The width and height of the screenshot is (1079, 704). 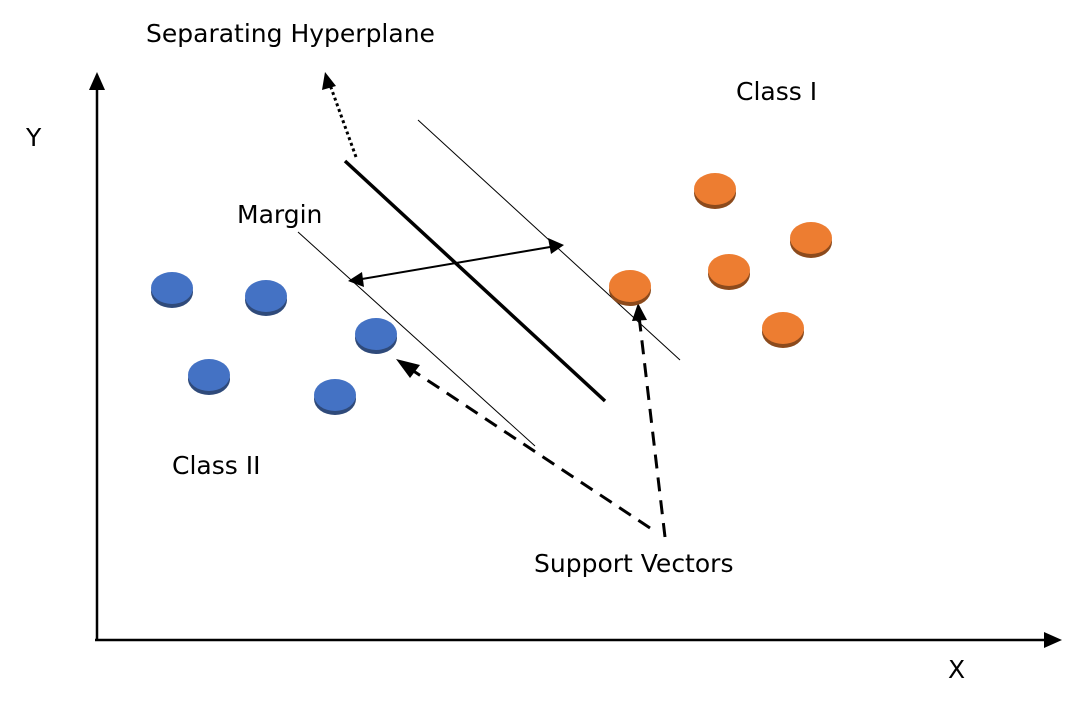 I want to click on separating-hyperplane-line, so click(x=475, y=281).